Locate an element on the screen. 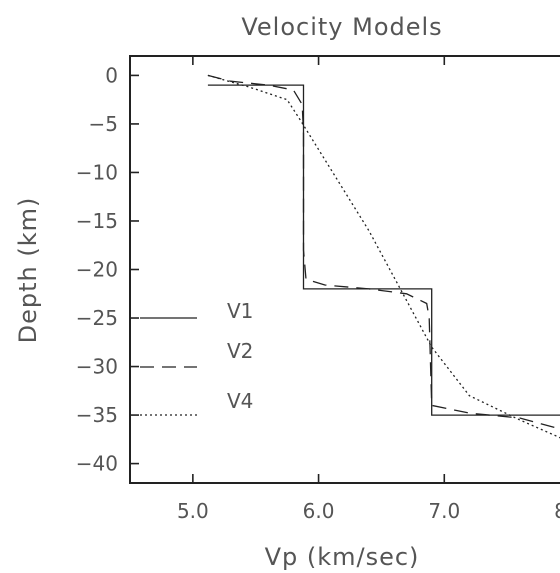 Image resolution: width=560 pixels, height=573 pixels. y-tick-label: 0 is located at coordinates (111, 75).